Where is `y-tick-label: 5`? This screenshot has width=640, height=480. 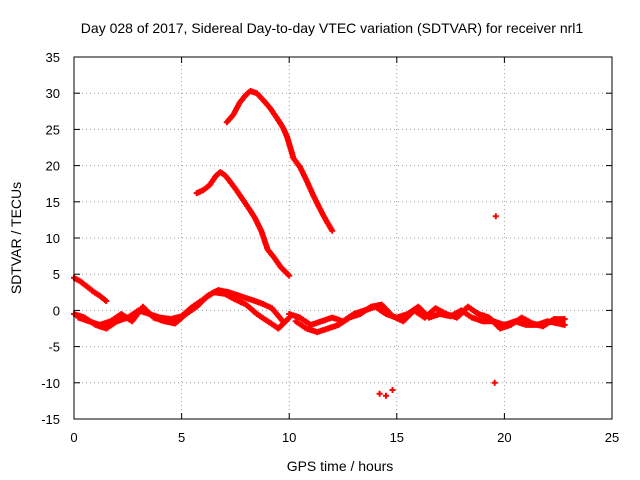 y-tick-label: 5 is located at coordinates (56, 274).